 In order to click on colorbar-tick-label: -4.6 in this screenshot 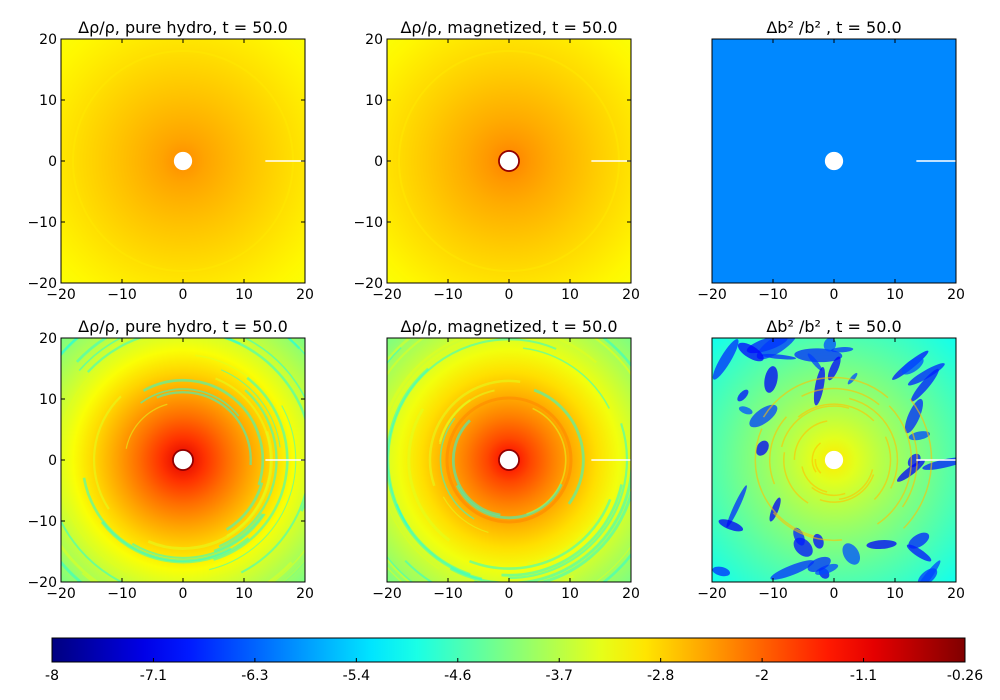, I will do `click(457, 676)`.